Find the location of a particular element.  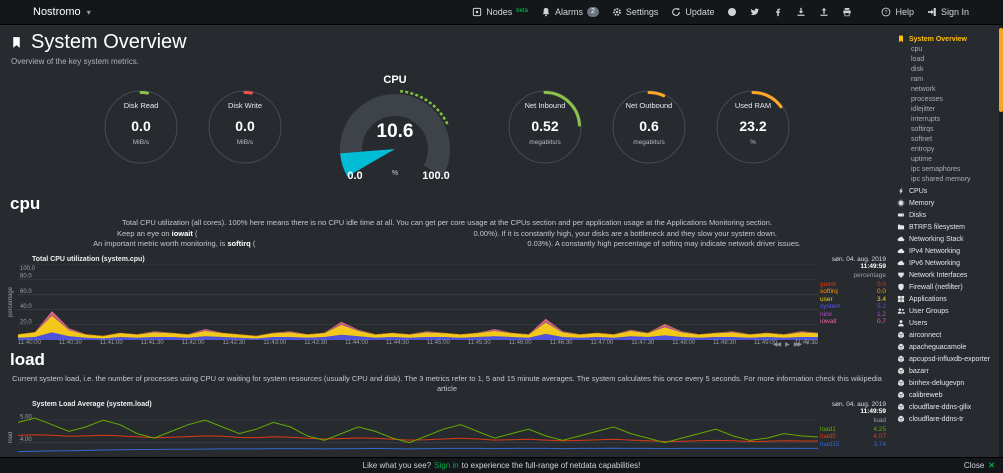

gear-icon is located at coordinates (617, 12).